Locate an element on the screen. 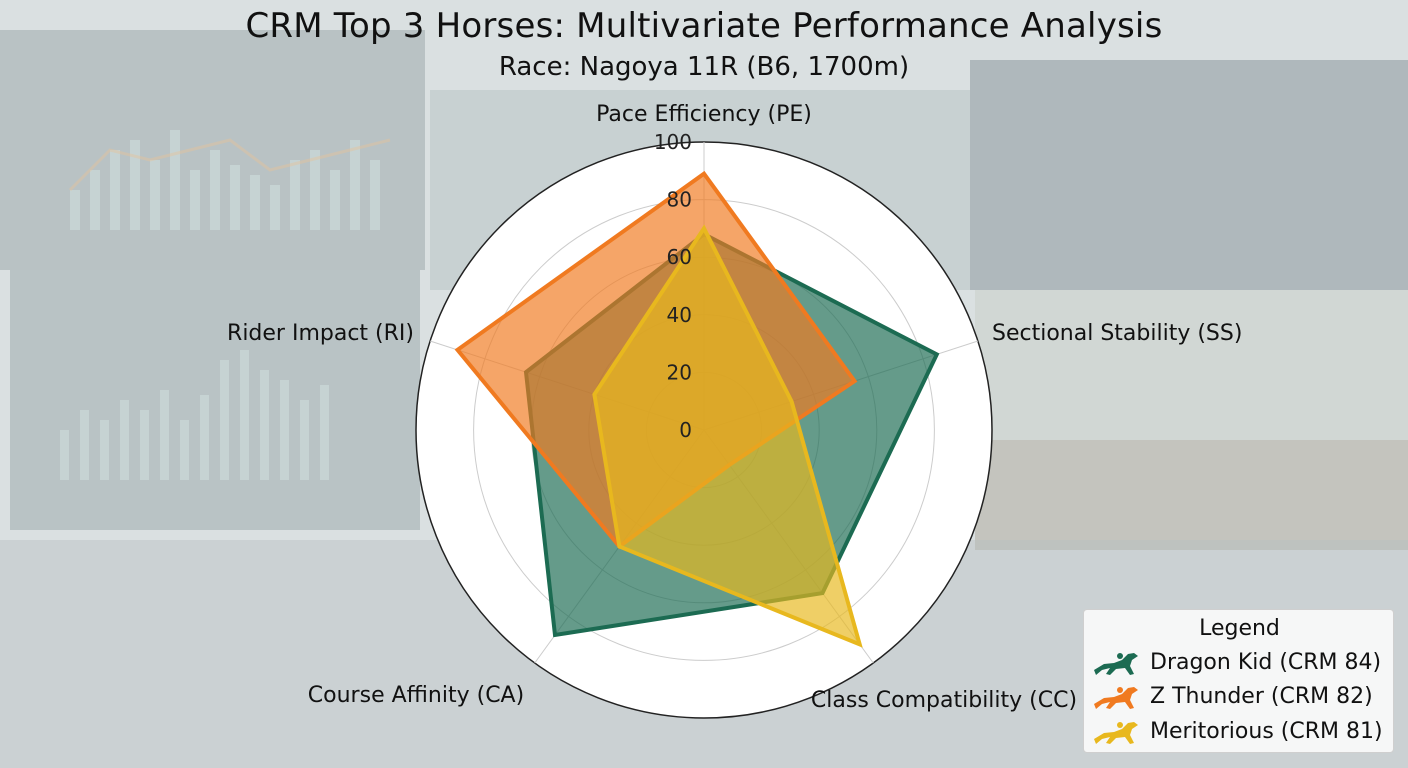  axis-label: Pace Efficiency (PE) is located at coordinates (704, 114).